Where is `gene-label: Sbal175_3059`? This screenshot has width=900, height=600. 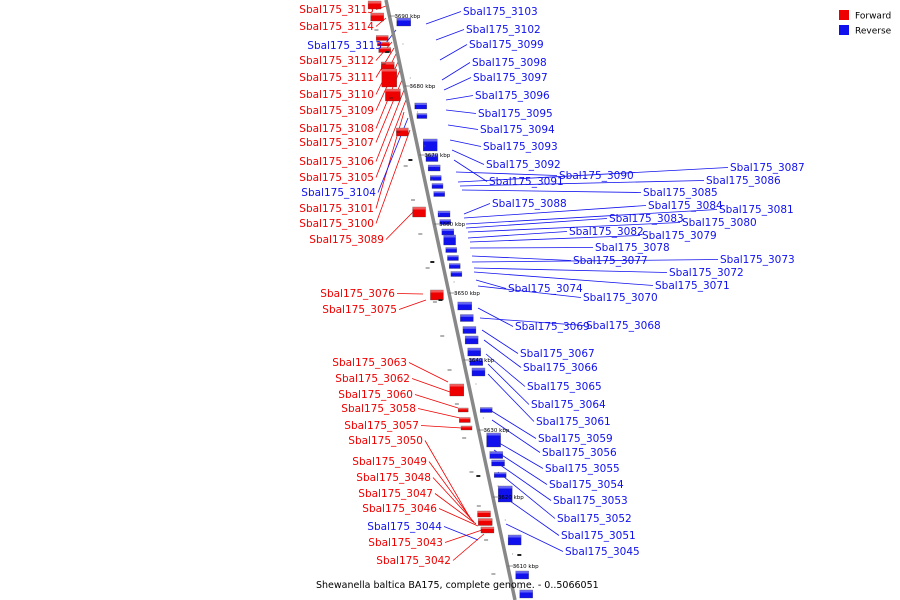
gene-label: Sbal175_3059 is located at coordinates (575, 439).